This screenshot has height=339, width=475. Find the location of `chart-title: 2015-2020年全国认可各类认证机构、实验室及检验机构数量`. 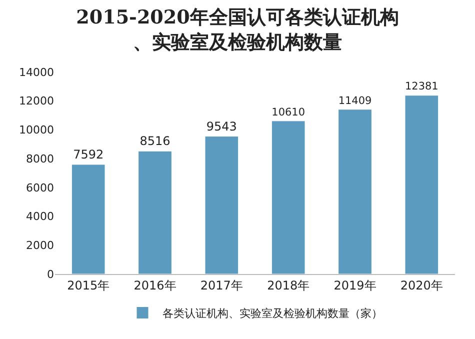

chart-title: 2015-2020年全国认可各类认证机构、实验室及检验机构数量 is located at coordinates (237, 30).